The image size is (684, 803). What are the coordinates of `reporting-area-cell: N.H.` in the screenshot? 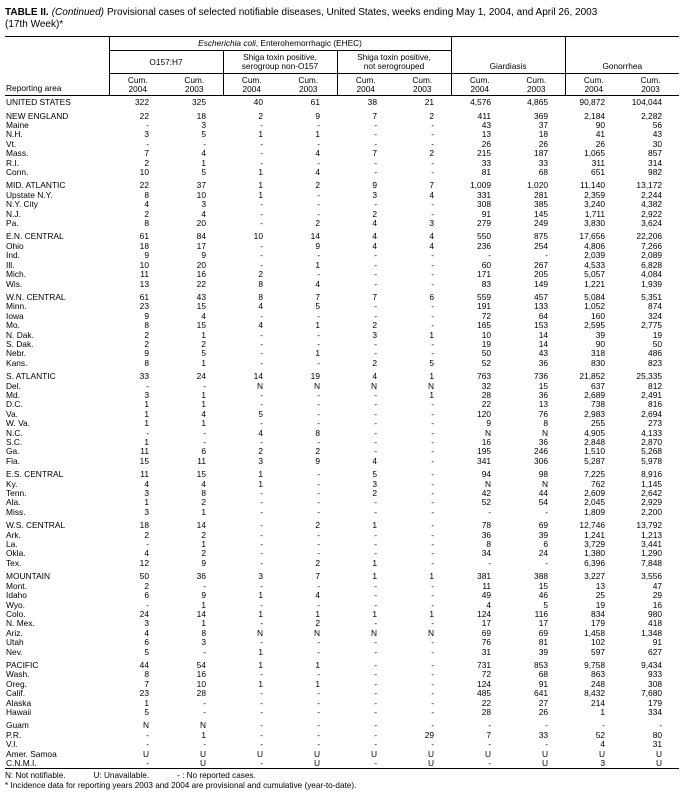 It's located at (14, 134).